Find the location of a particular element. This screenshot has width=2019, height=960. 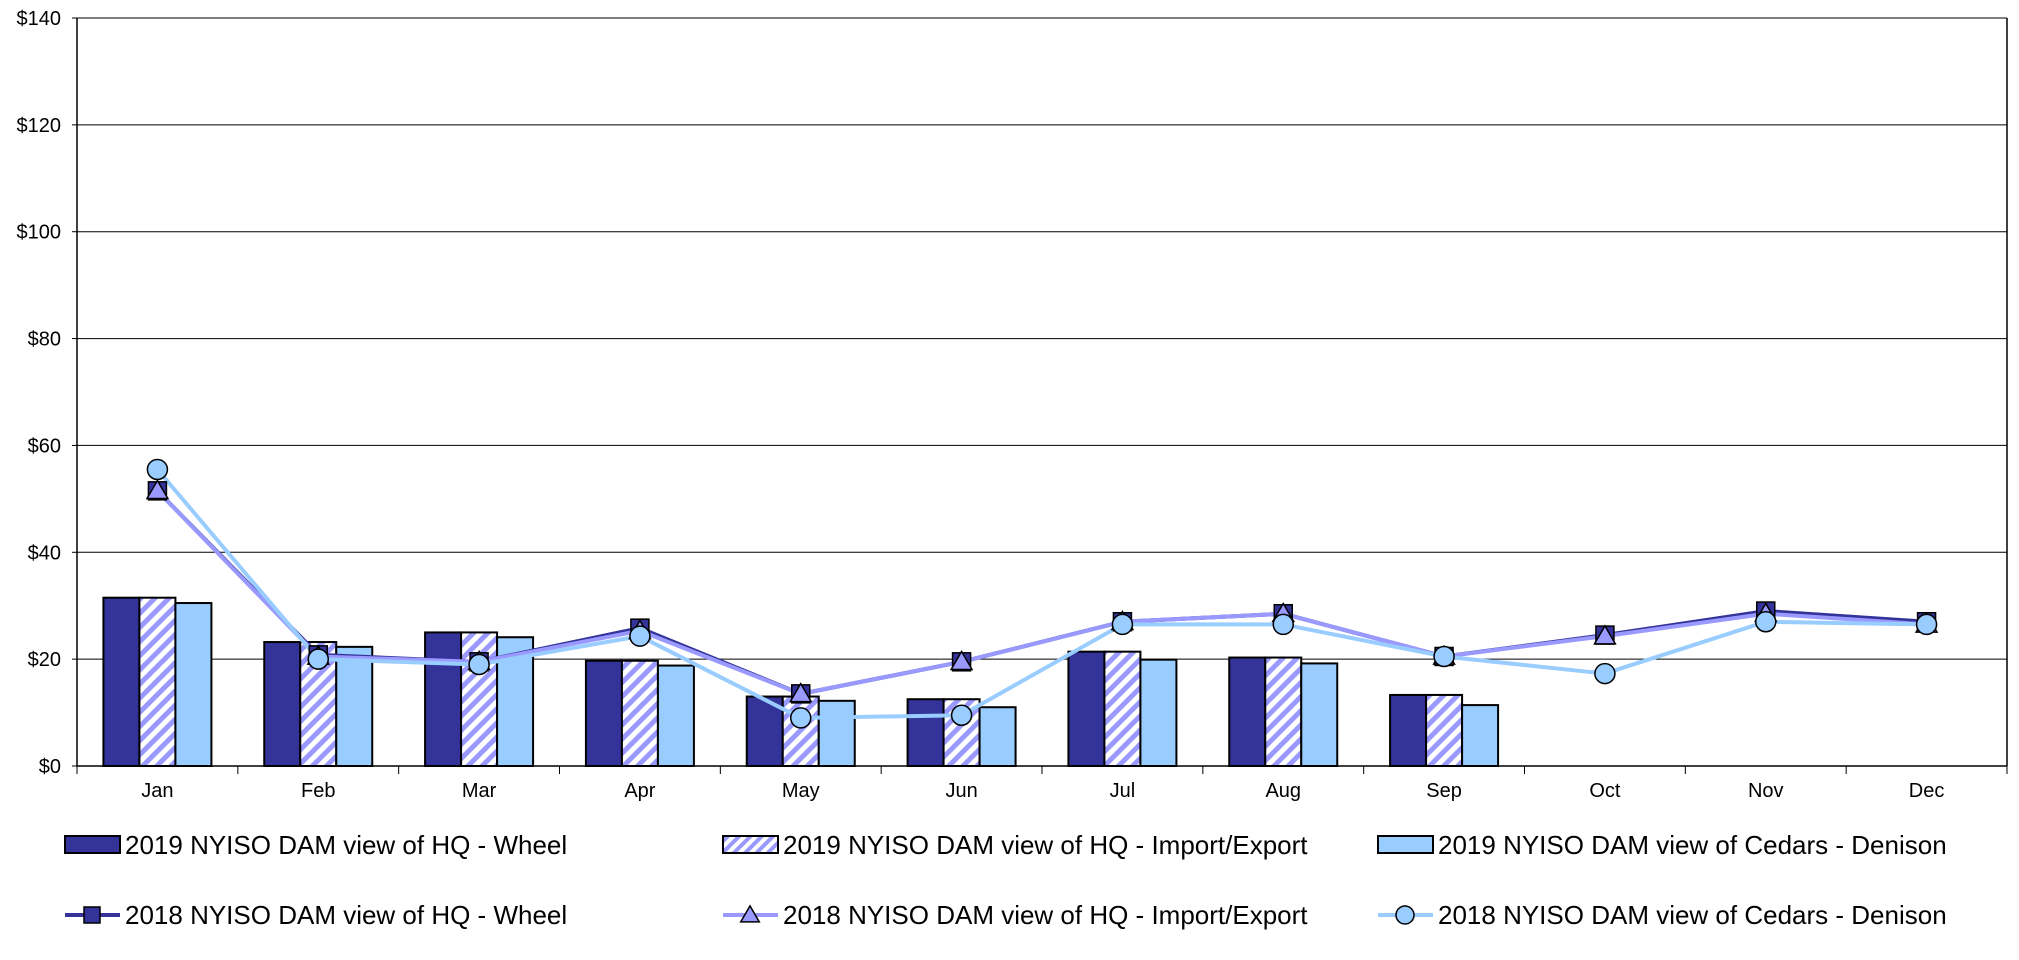

x-tick-label: Jan is located at coordinates (157, 791).